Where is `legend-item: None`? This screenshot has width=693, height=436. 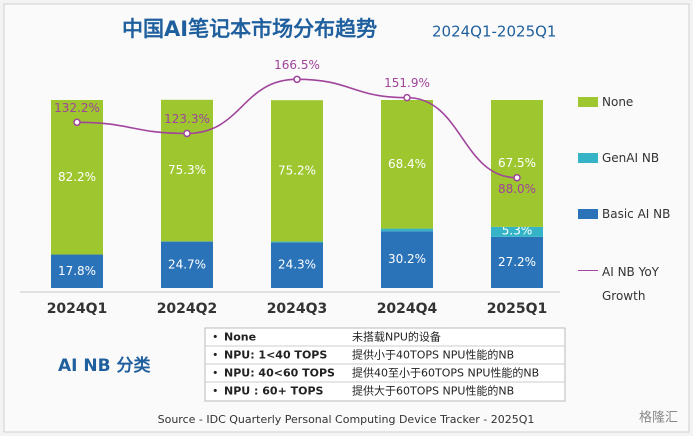 legend-item: None is located at coordinates (631, 102).